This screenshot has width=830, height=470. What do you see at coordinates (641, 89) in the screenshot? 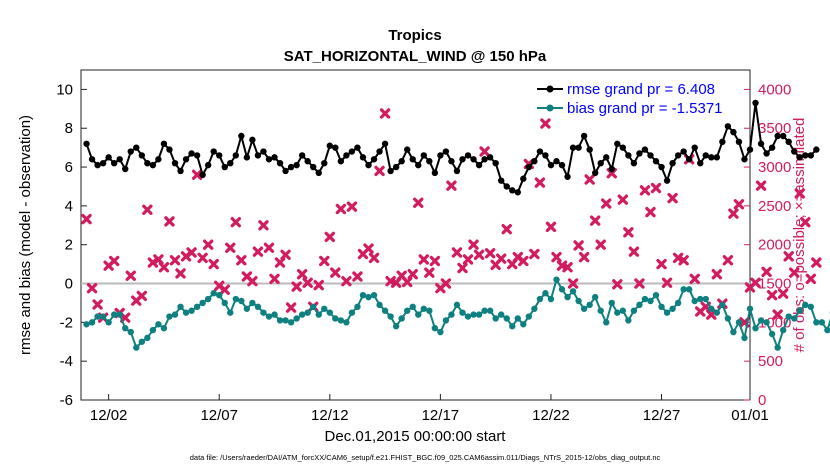
I see `legend-rmse-label: rmse grand pr = 6.408` at bounding box center [641, 89].